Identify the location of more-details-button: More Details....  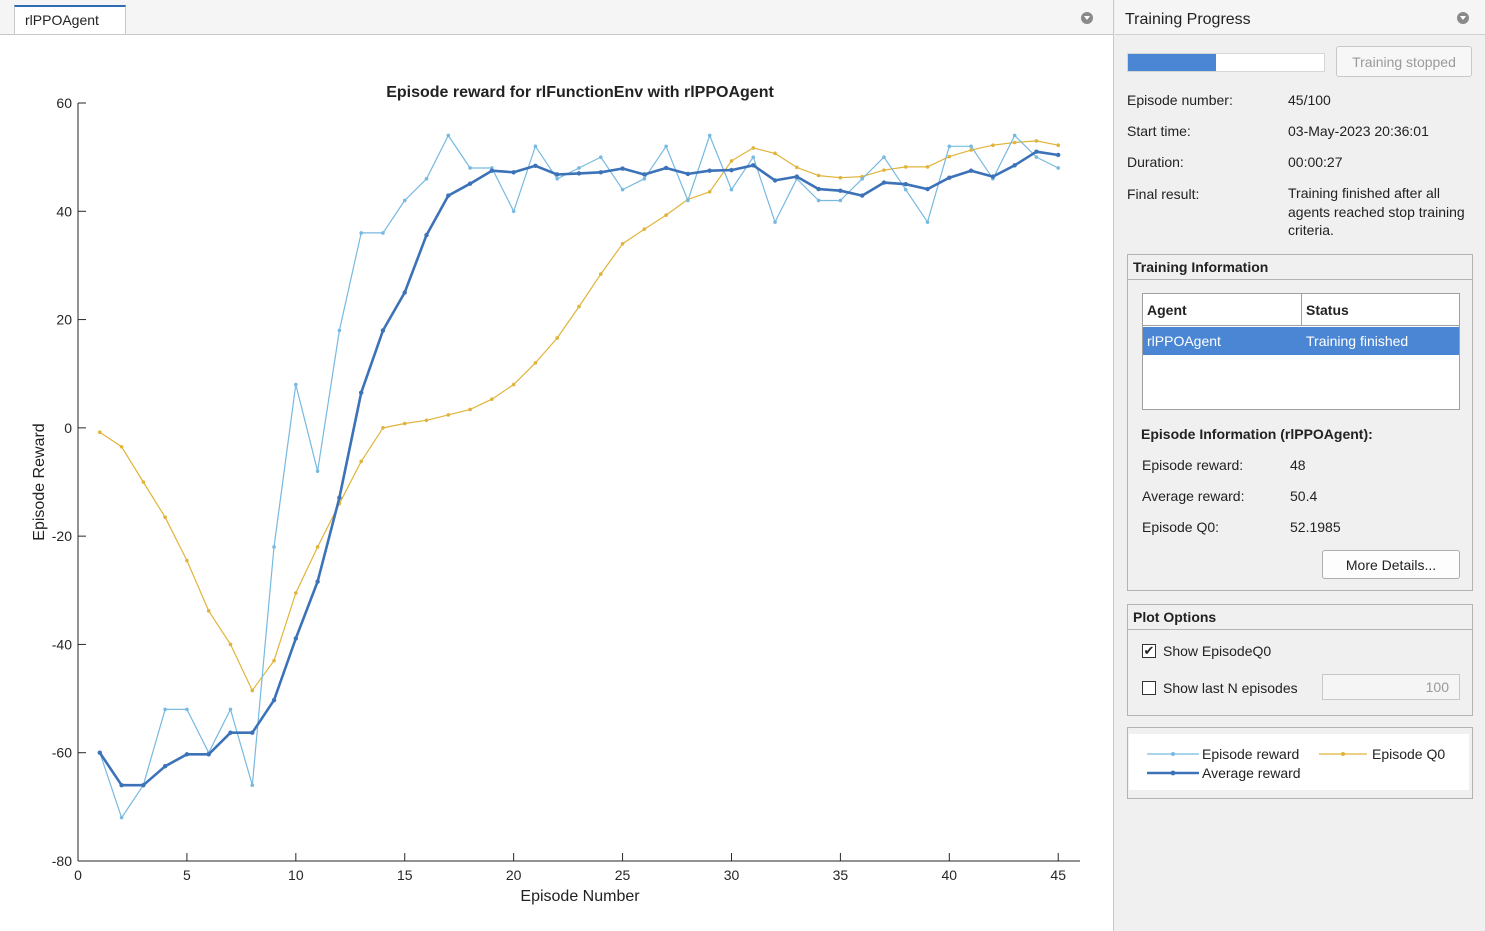
(1391, 564).